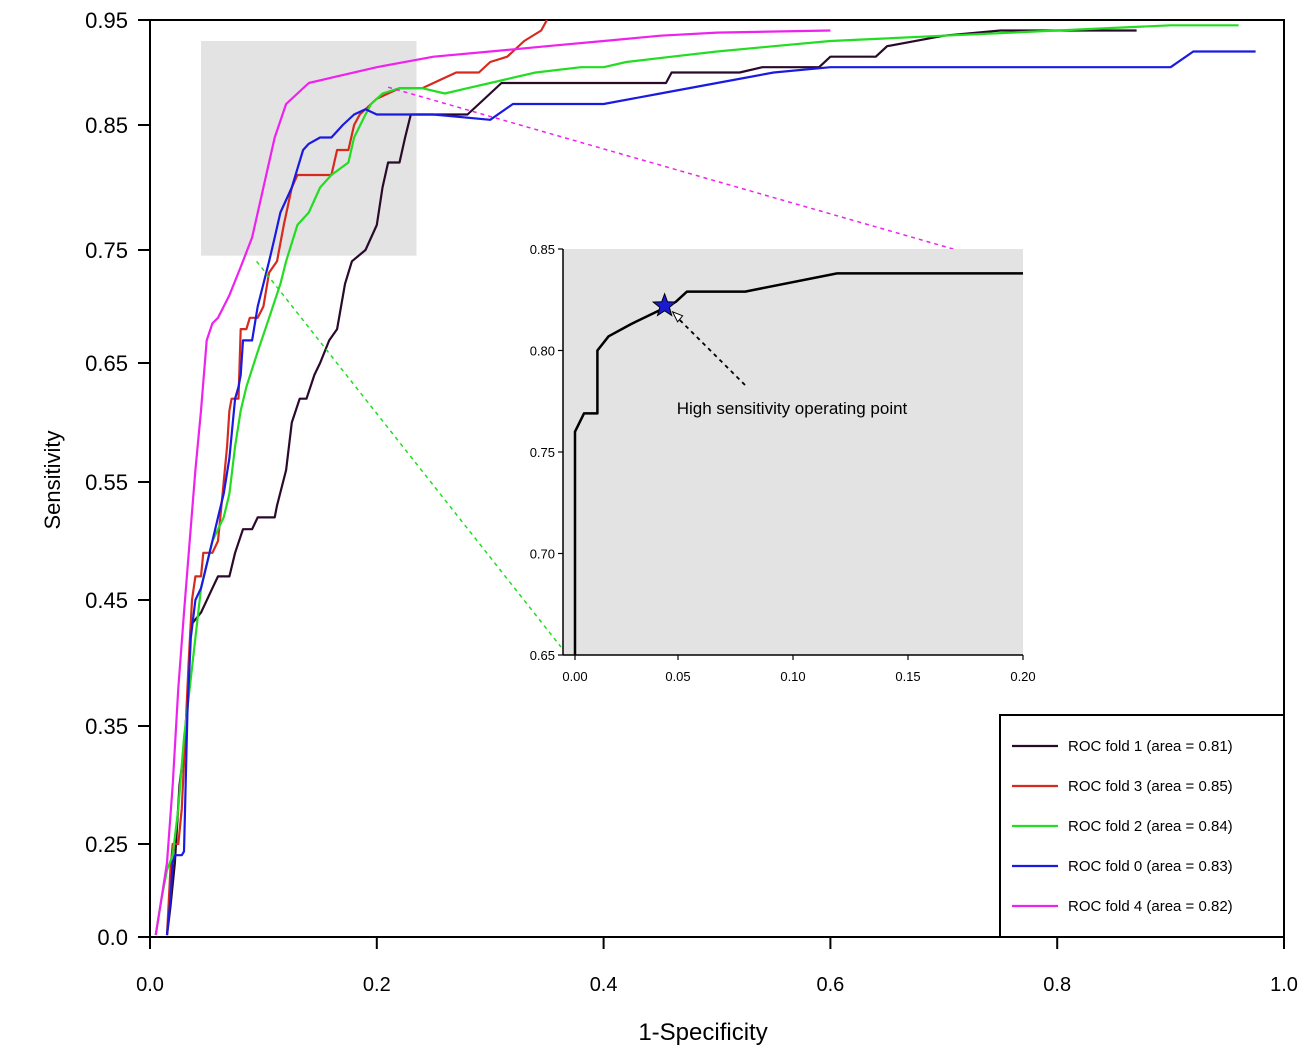  Describe the element at coordinates (705, 178) in the screenshot. I see `connector-top` at that location.